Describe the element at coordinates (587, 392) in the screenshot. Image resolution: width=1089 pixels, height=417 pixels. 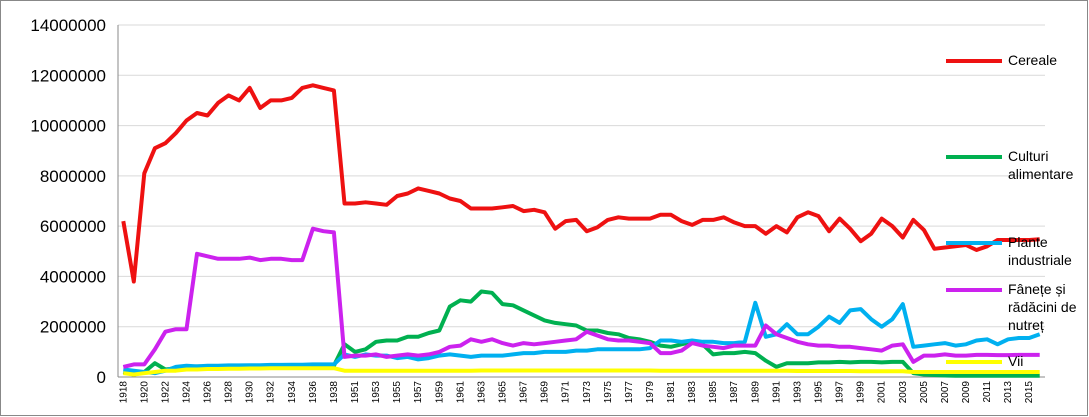
I see `x-tick-label: 1973` at that location.